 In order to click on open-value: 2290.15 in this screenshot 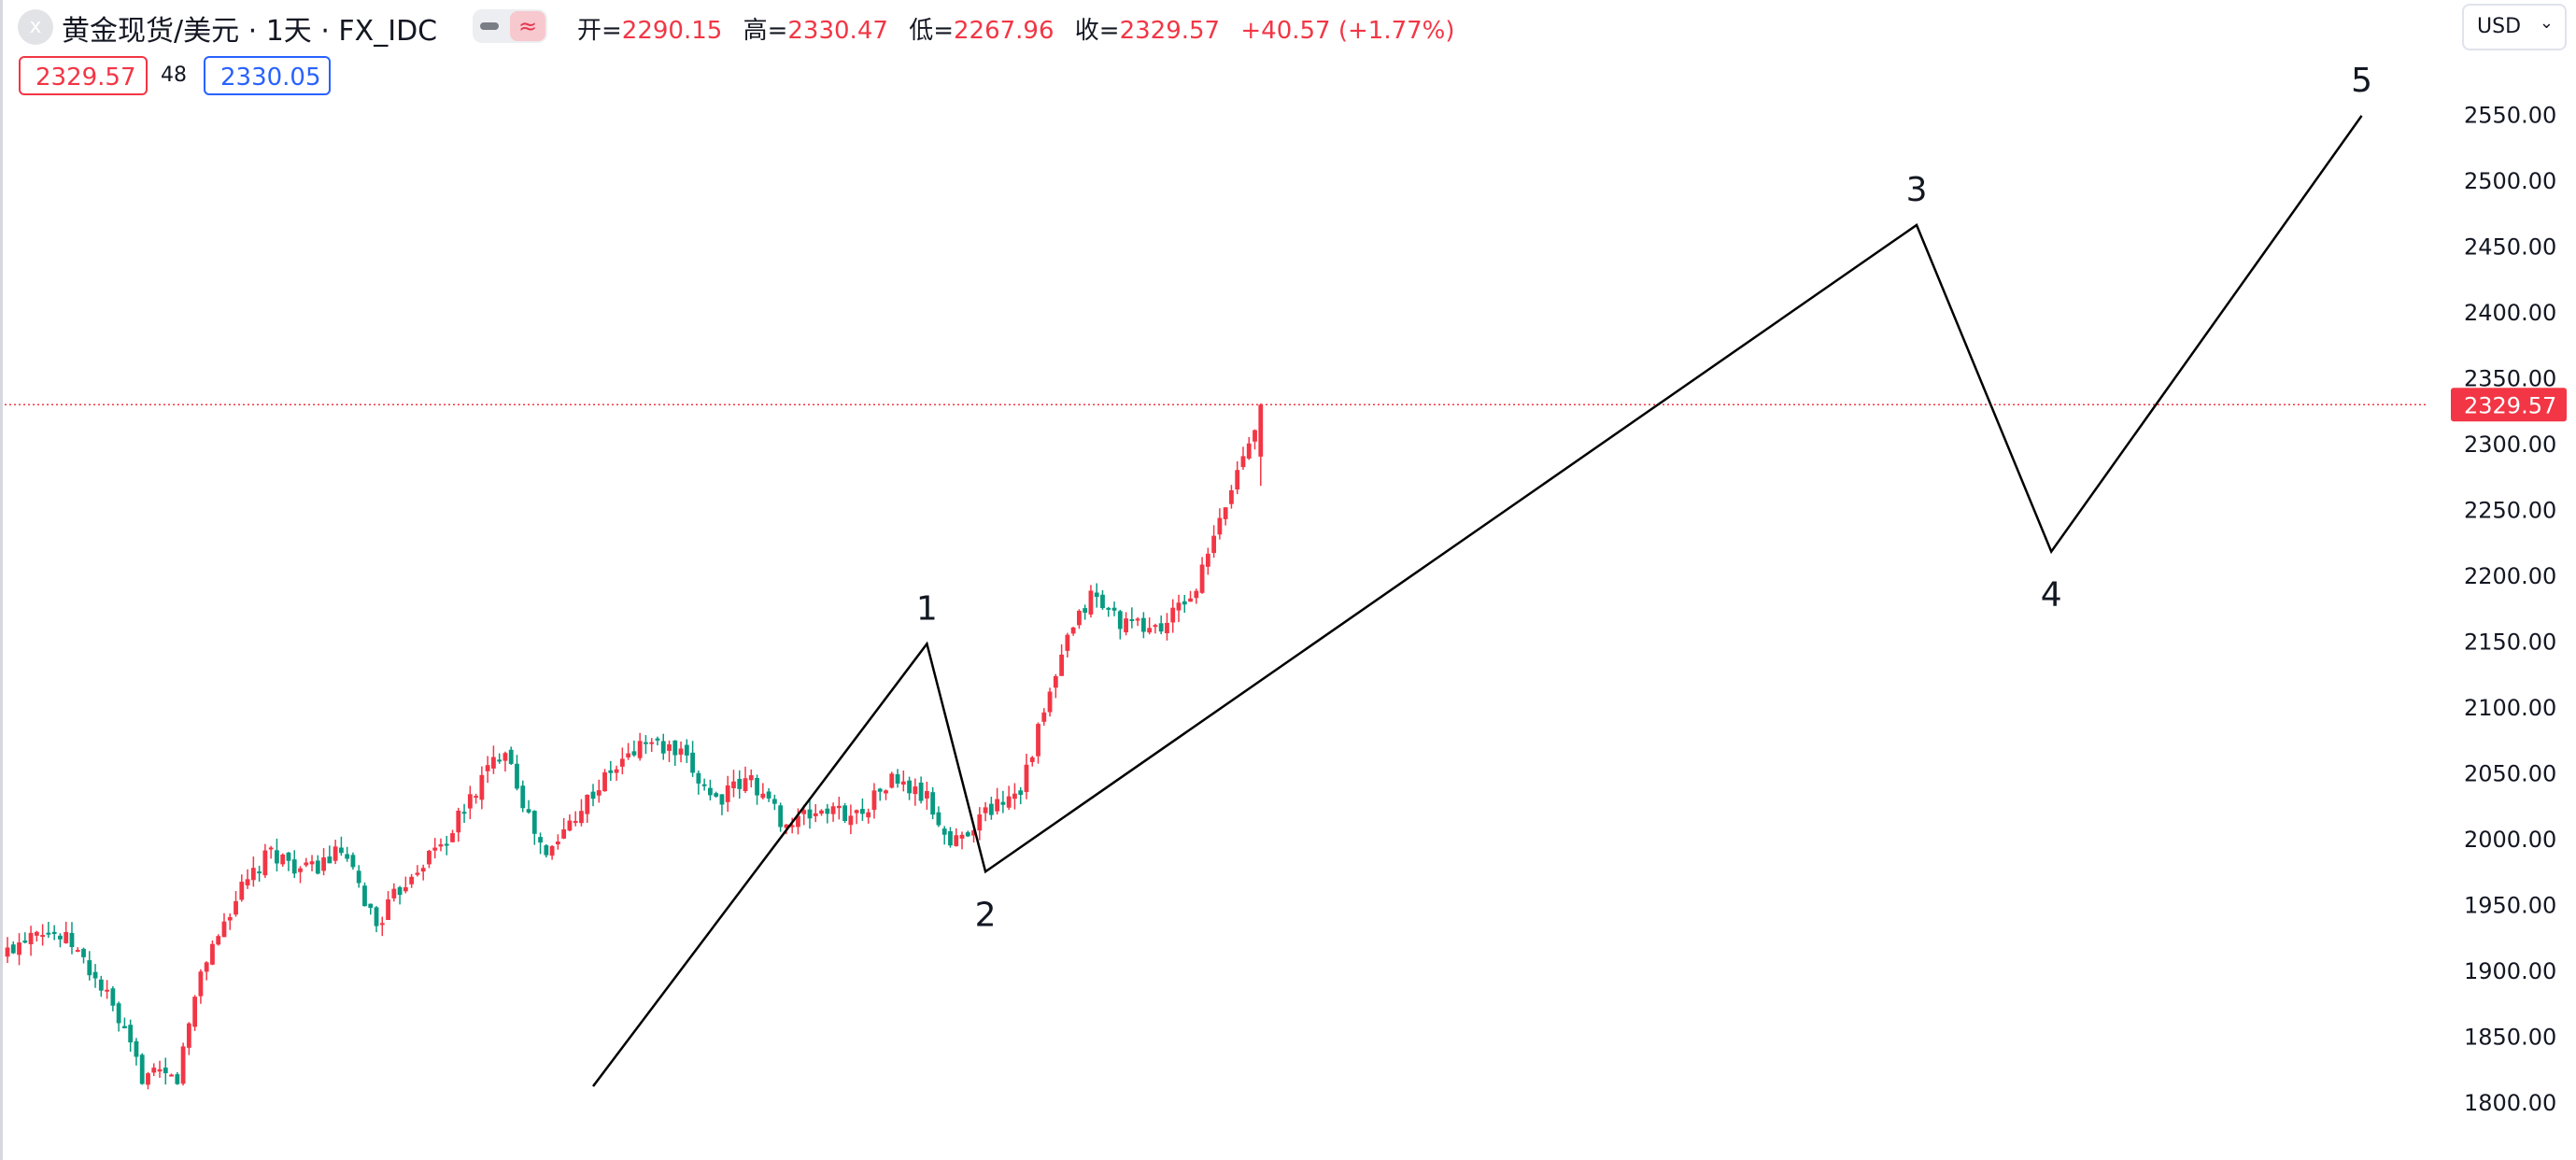, I will do `click(672, 31)`.